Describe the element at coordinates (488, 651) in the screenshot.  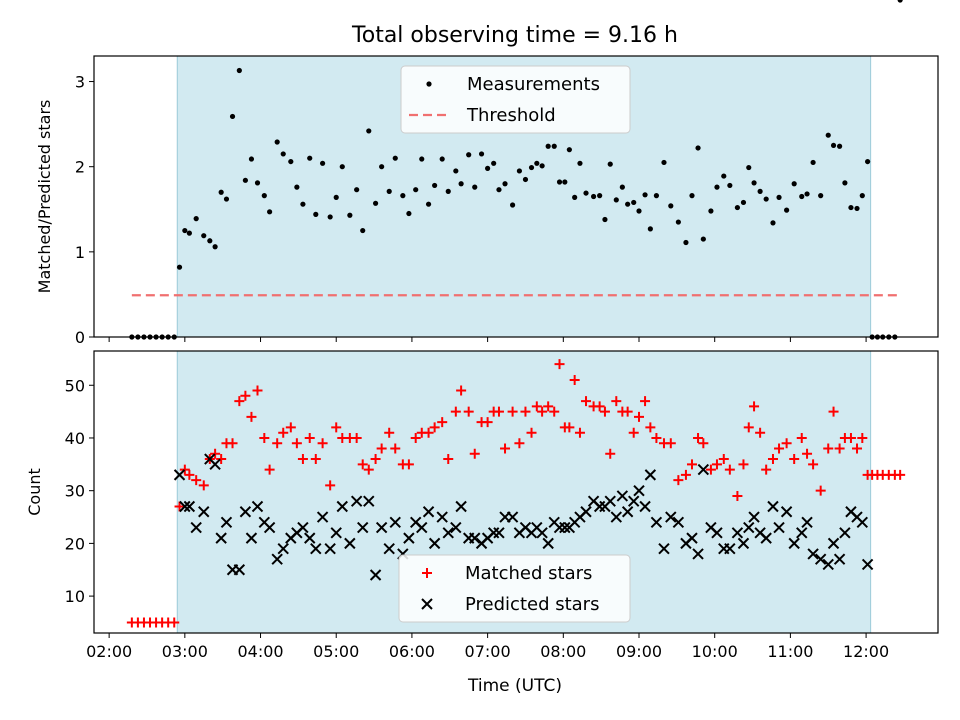
I see `x-tick-label: 07:00` at that location.